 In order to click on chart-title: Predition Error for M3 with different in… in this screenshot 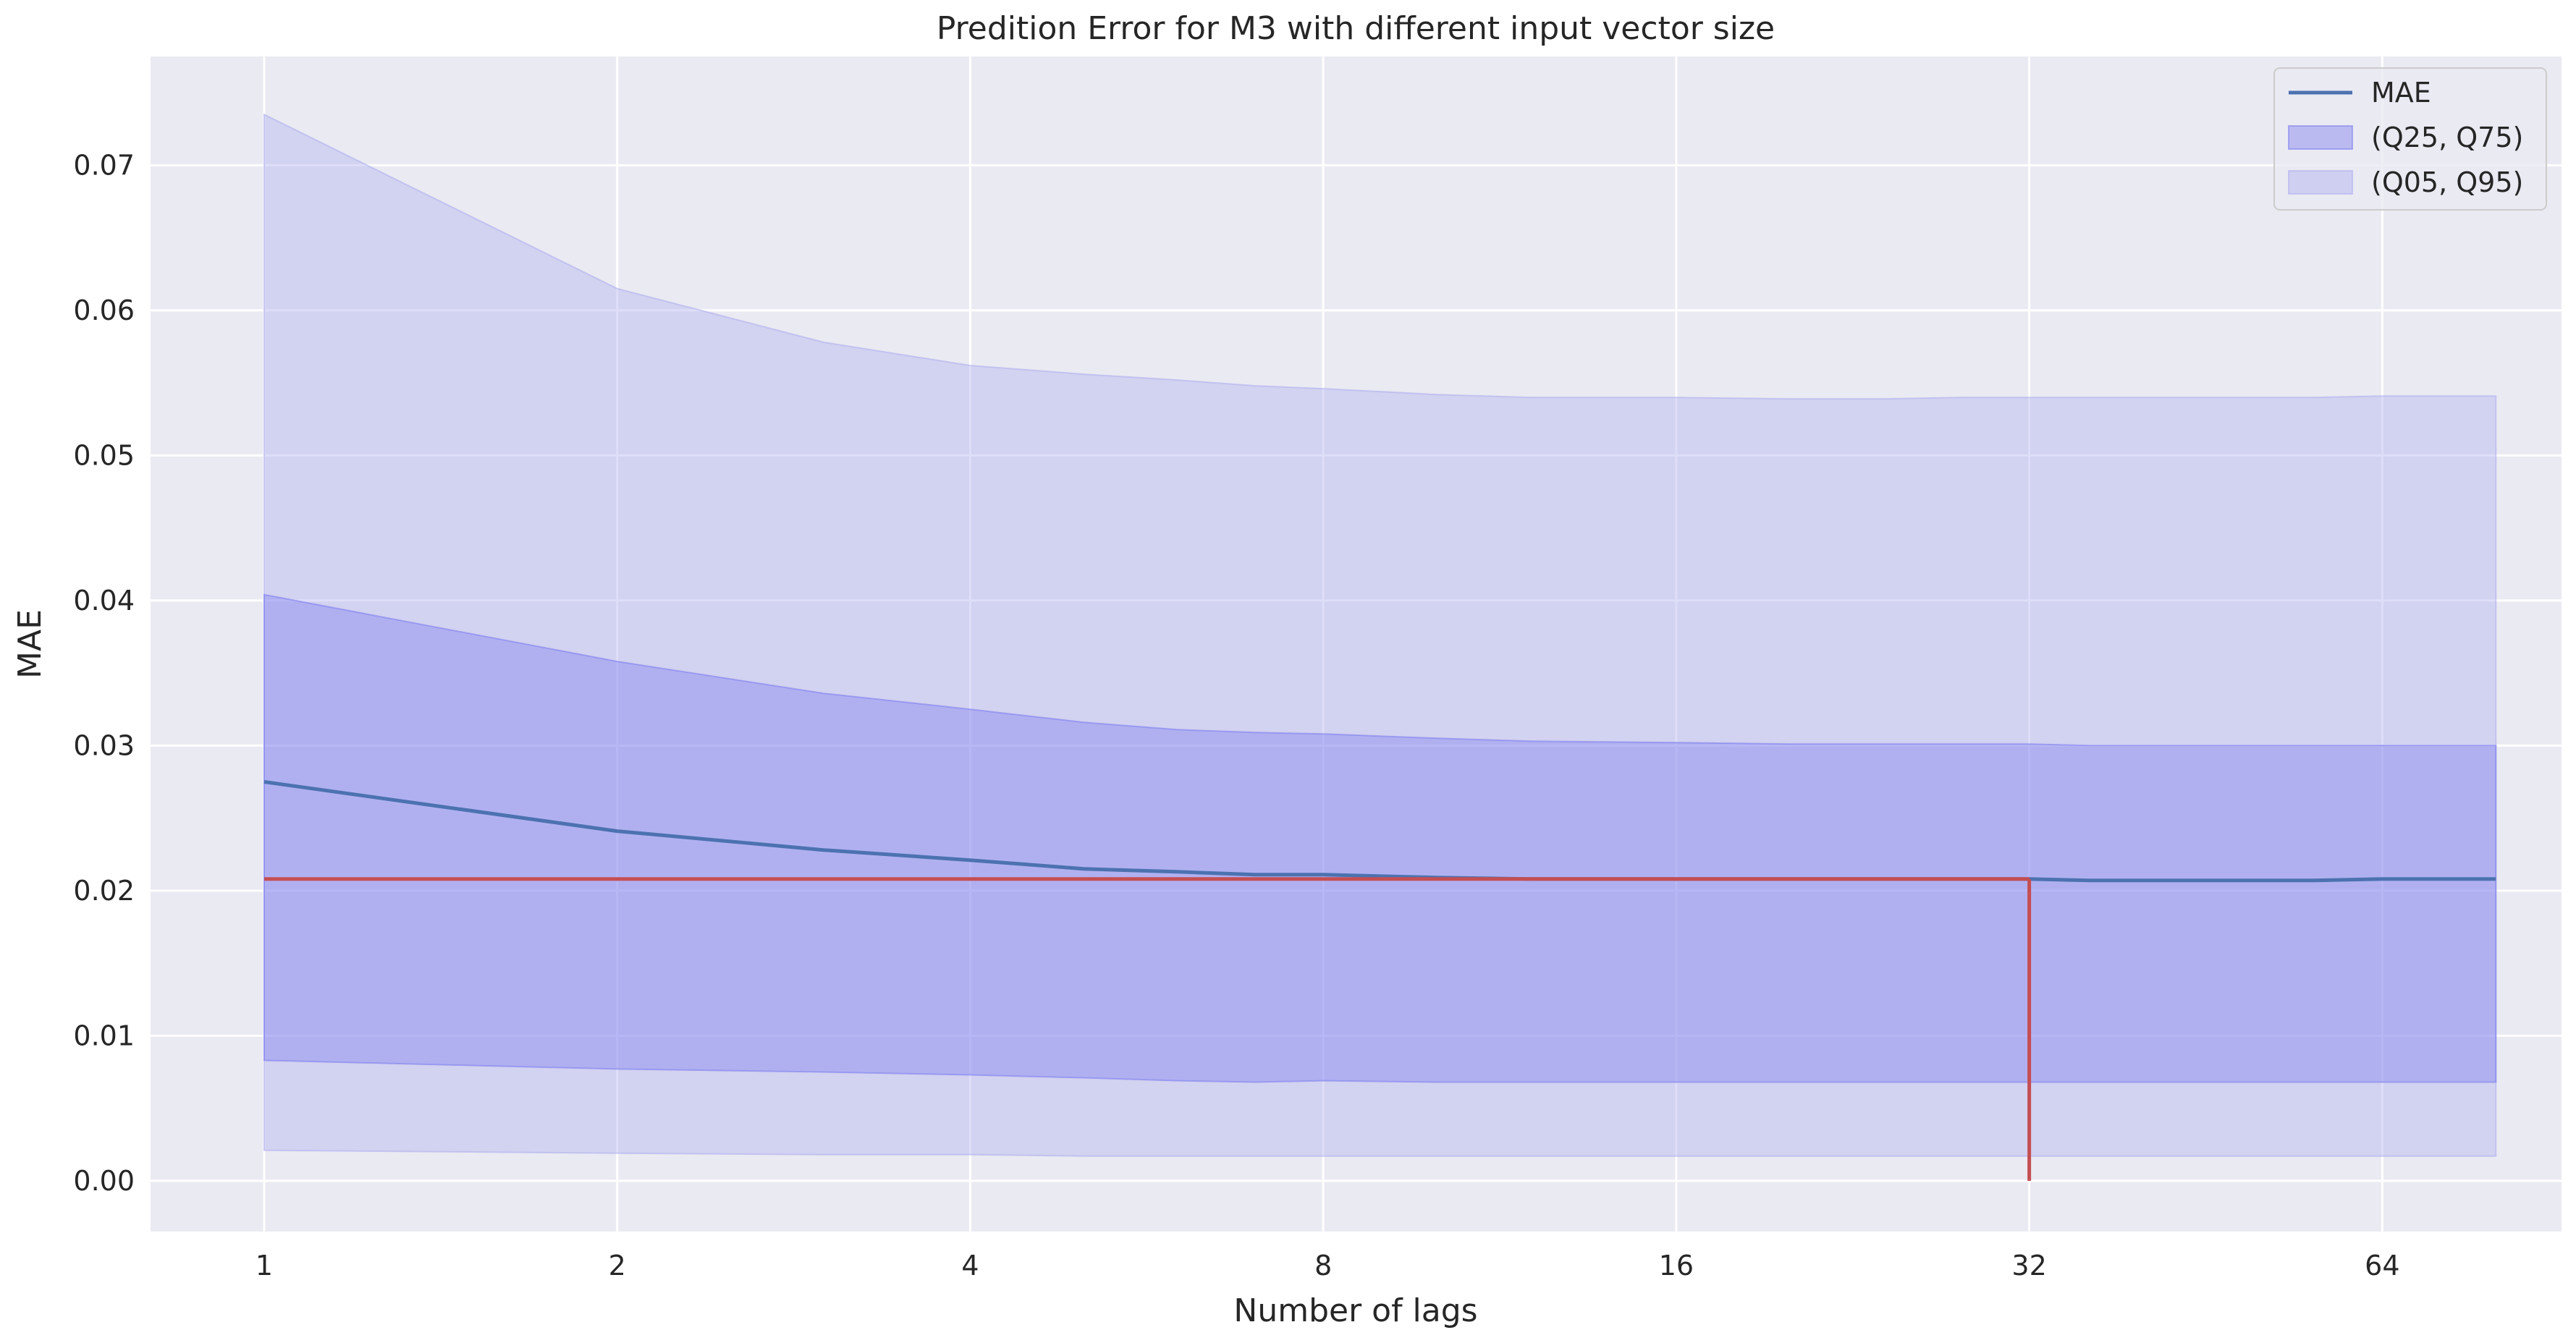, I will do `click(1356, 29)`.